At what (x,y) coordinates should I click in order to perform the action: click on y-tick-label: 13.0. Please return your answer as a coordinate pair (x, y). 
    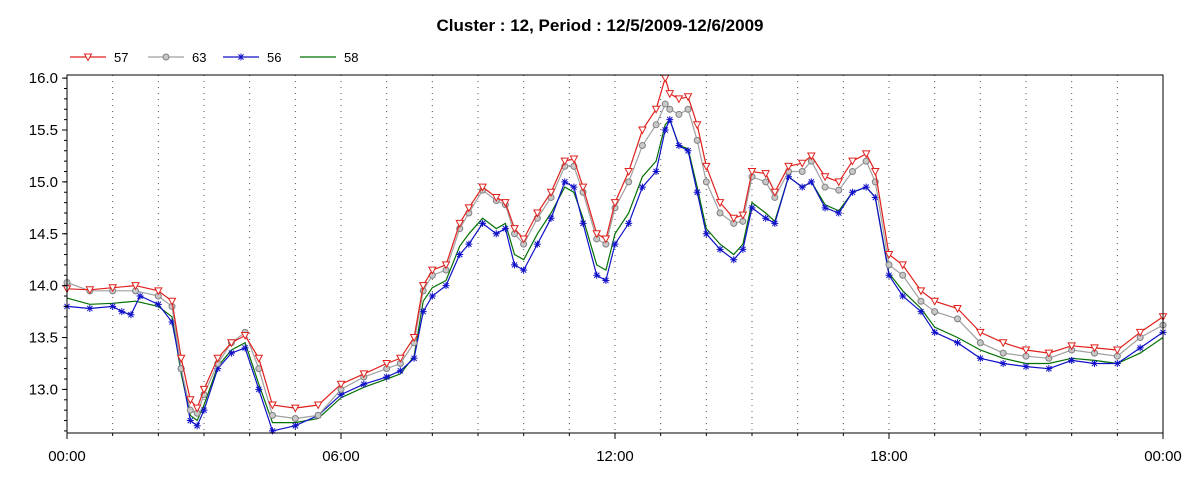
    Looking at the image, I should click on (43, 389).